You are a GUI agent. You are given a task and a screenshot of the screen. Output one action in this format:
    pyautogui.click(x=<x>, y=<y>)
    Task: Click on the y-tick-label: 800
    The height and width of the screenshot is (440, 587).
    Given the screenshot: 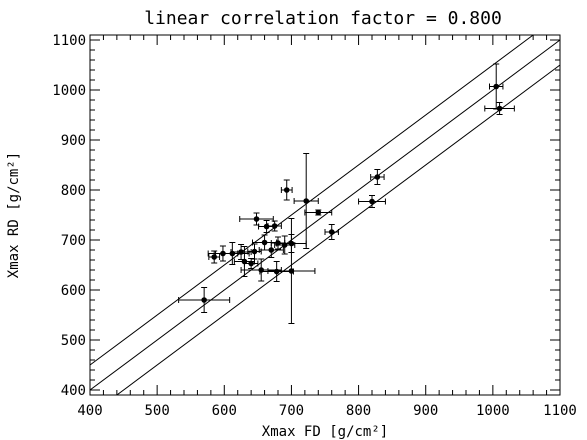 What is the action you would take?
    pyautogui.click(x=73, y=191)
    